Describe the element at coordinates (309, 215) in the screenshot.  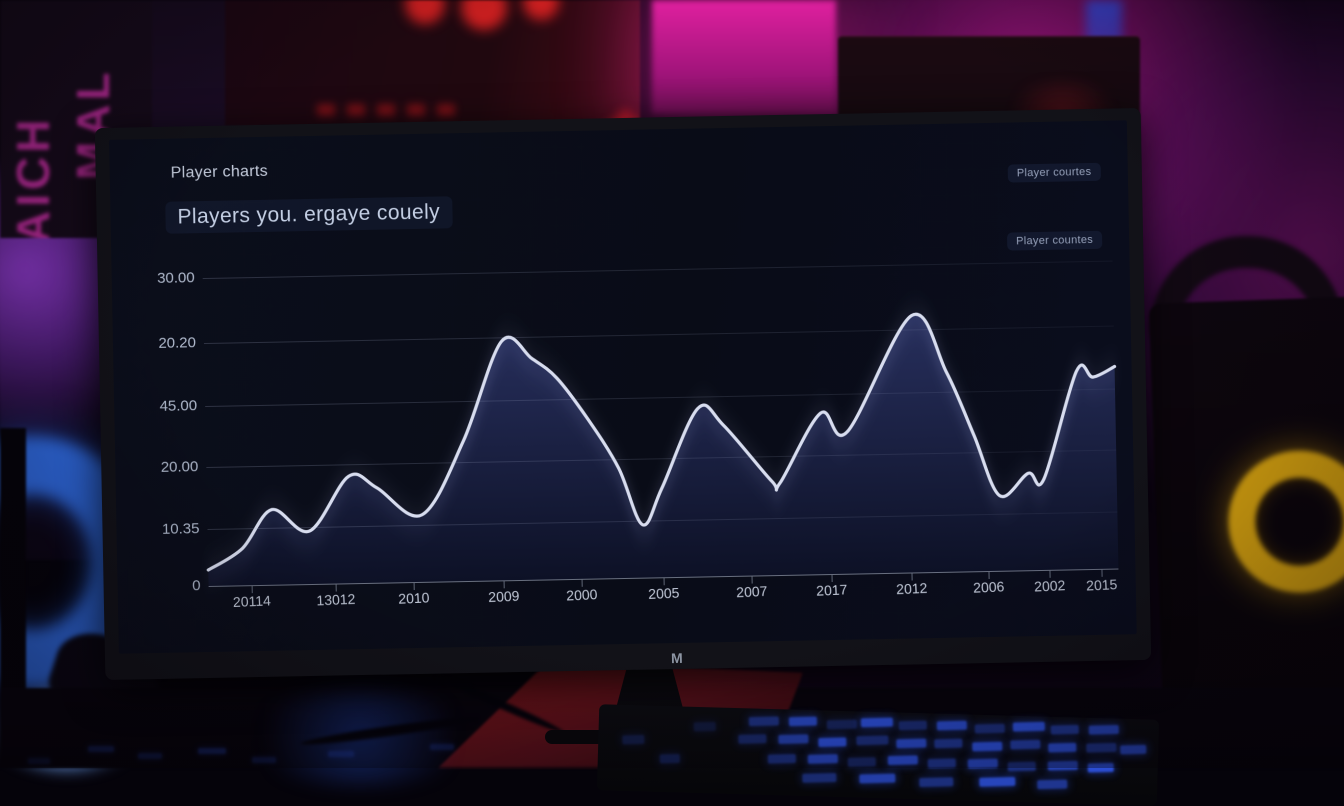
I see `chart-subtitle: Players you. ergaye couely` at that location.